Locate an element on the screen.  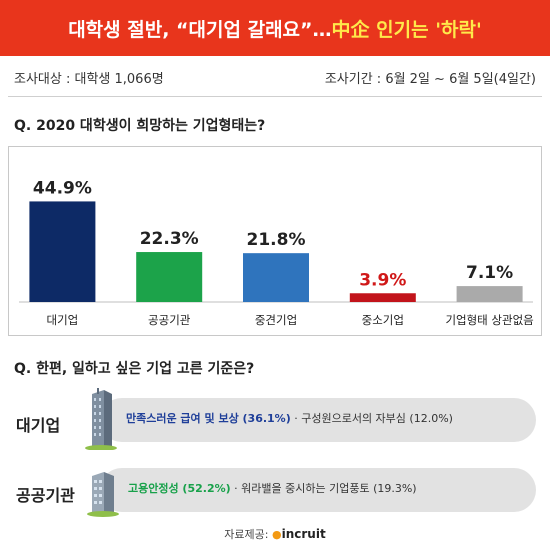
data-label-0: 44.9% is located at coordinates (62, 188).